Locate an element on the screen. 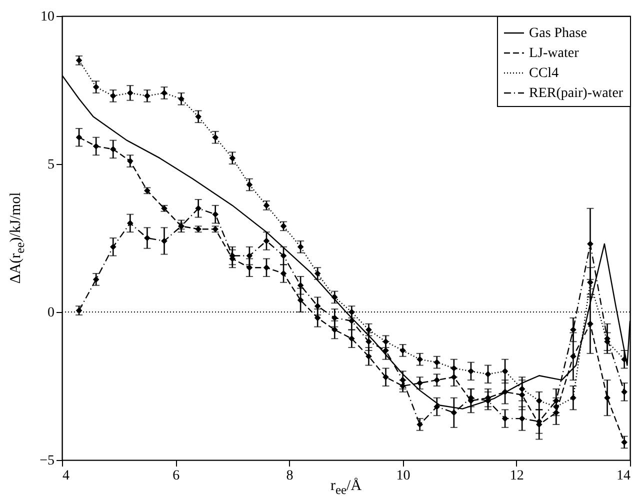 This screenshot has width=644, height=500. x-tick-label: 8 is located at coordinates (290, 476).